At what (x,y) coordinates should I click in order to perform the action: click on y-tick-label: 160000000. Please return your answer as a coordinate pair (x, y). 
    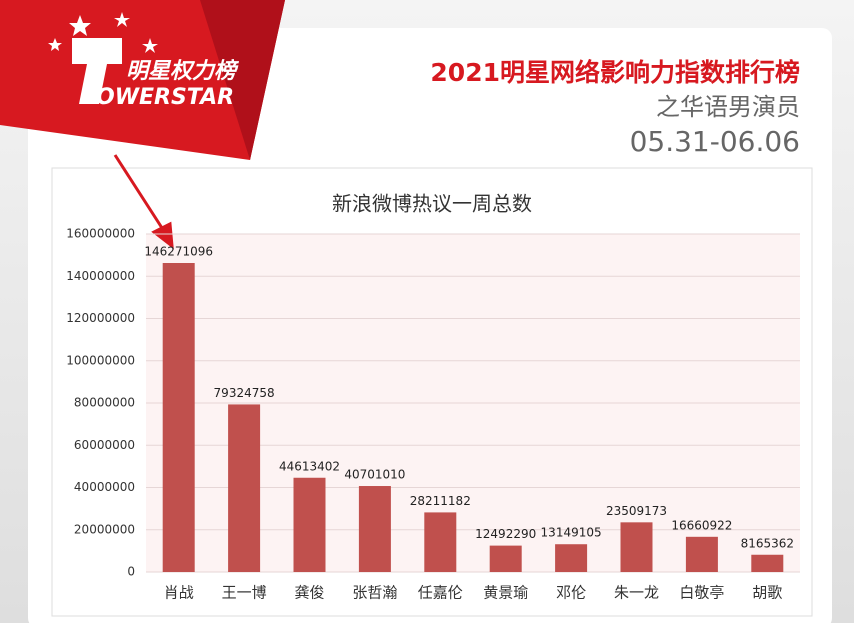
    Looking at the image, I should click on (100, 234).